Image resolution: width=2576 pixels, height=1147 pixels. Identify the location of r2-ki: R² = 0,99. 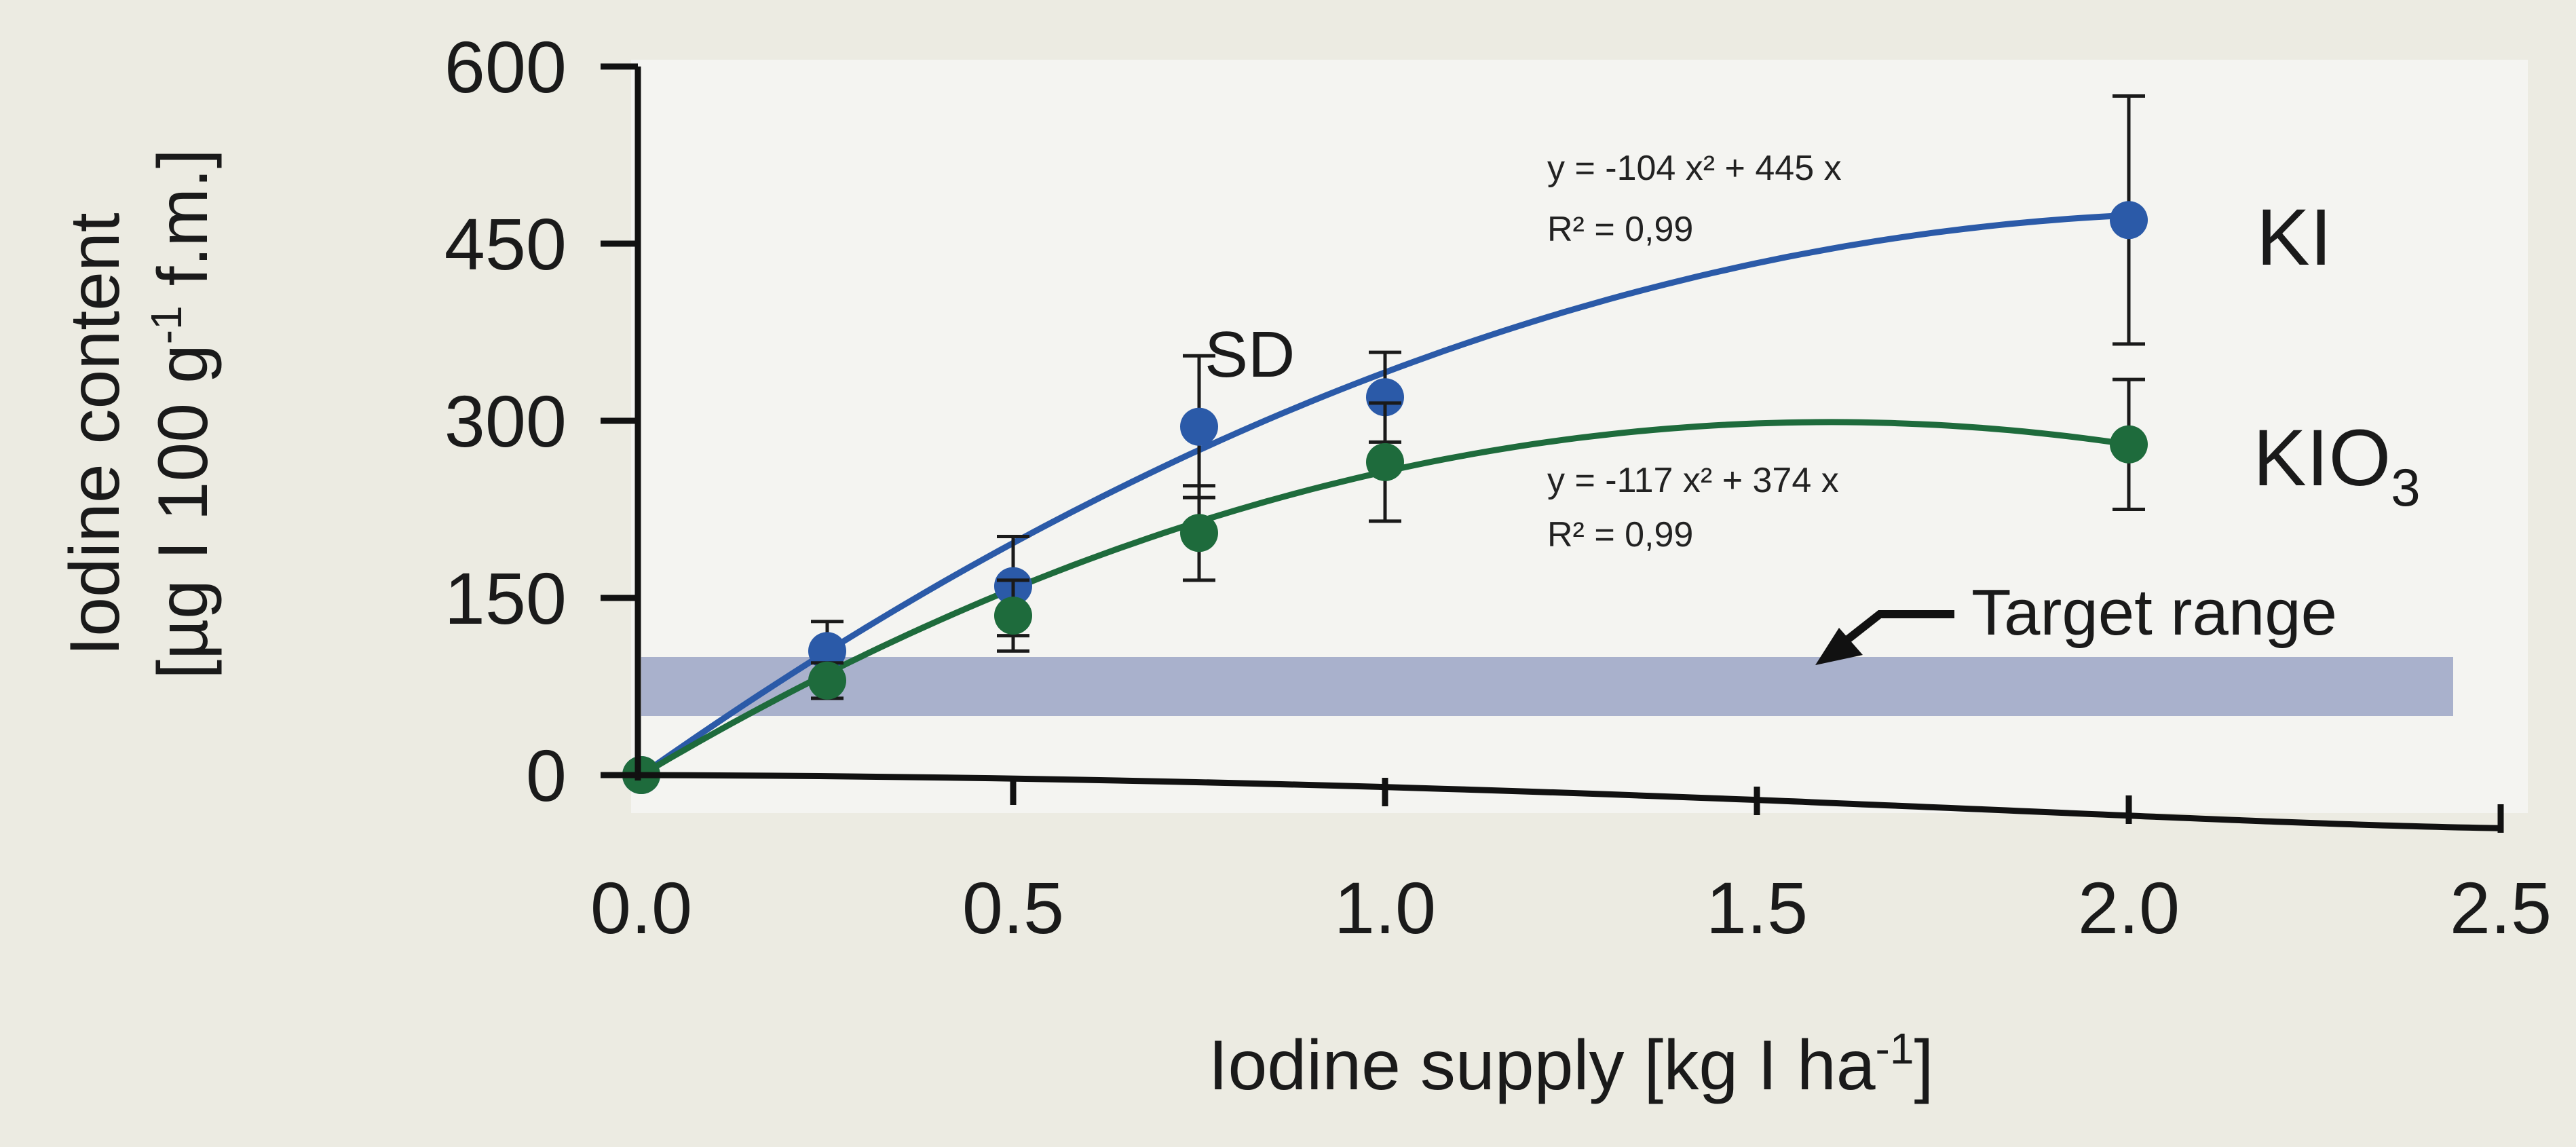
(1620, 229).